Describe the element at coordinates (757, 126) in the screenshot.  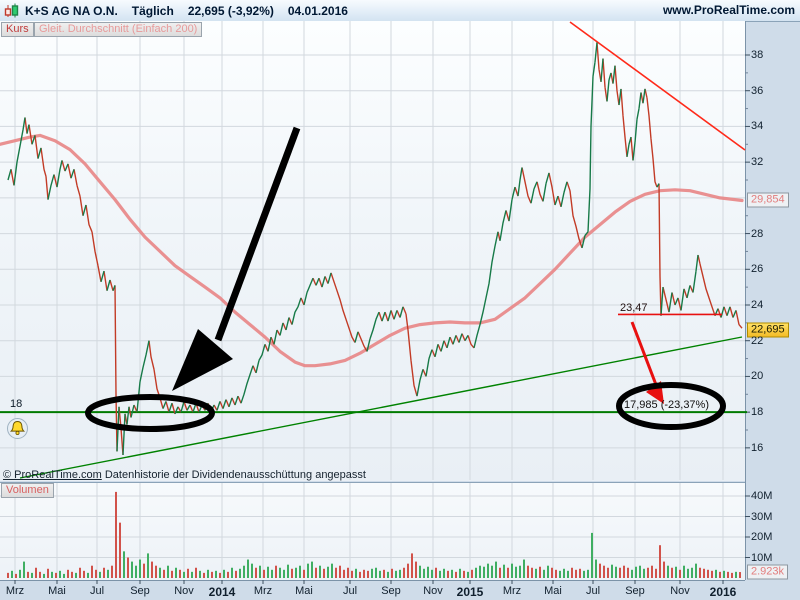
I see `price-axis-label: 34` at that location.